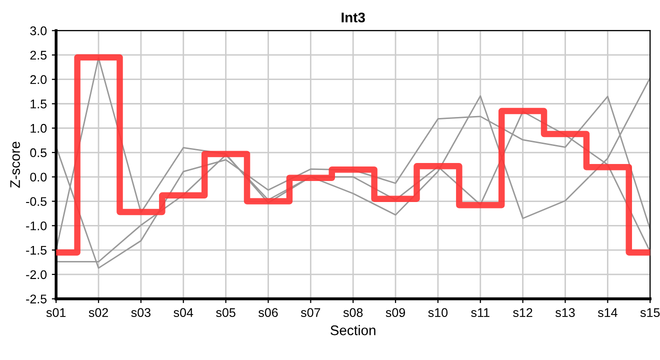 Image resolution: width=660 pixels, height=360 pixels. What do you see at coordinates (38, 104) in the screenshot?
I see `y-tick-label: 1.5` at bounding box center [38, 104].